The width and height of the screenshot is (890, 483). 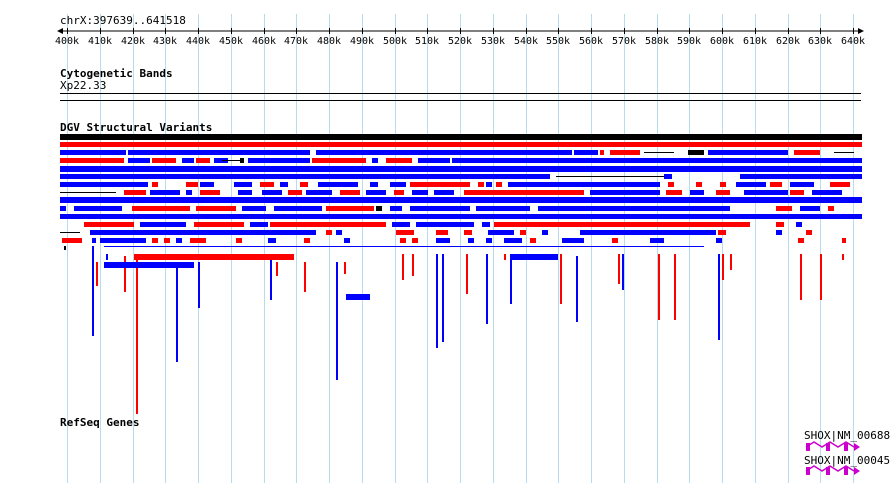 I want to click on gene-label-nm-000451: SHOX|NM_000451, so click(x=847, y=460).